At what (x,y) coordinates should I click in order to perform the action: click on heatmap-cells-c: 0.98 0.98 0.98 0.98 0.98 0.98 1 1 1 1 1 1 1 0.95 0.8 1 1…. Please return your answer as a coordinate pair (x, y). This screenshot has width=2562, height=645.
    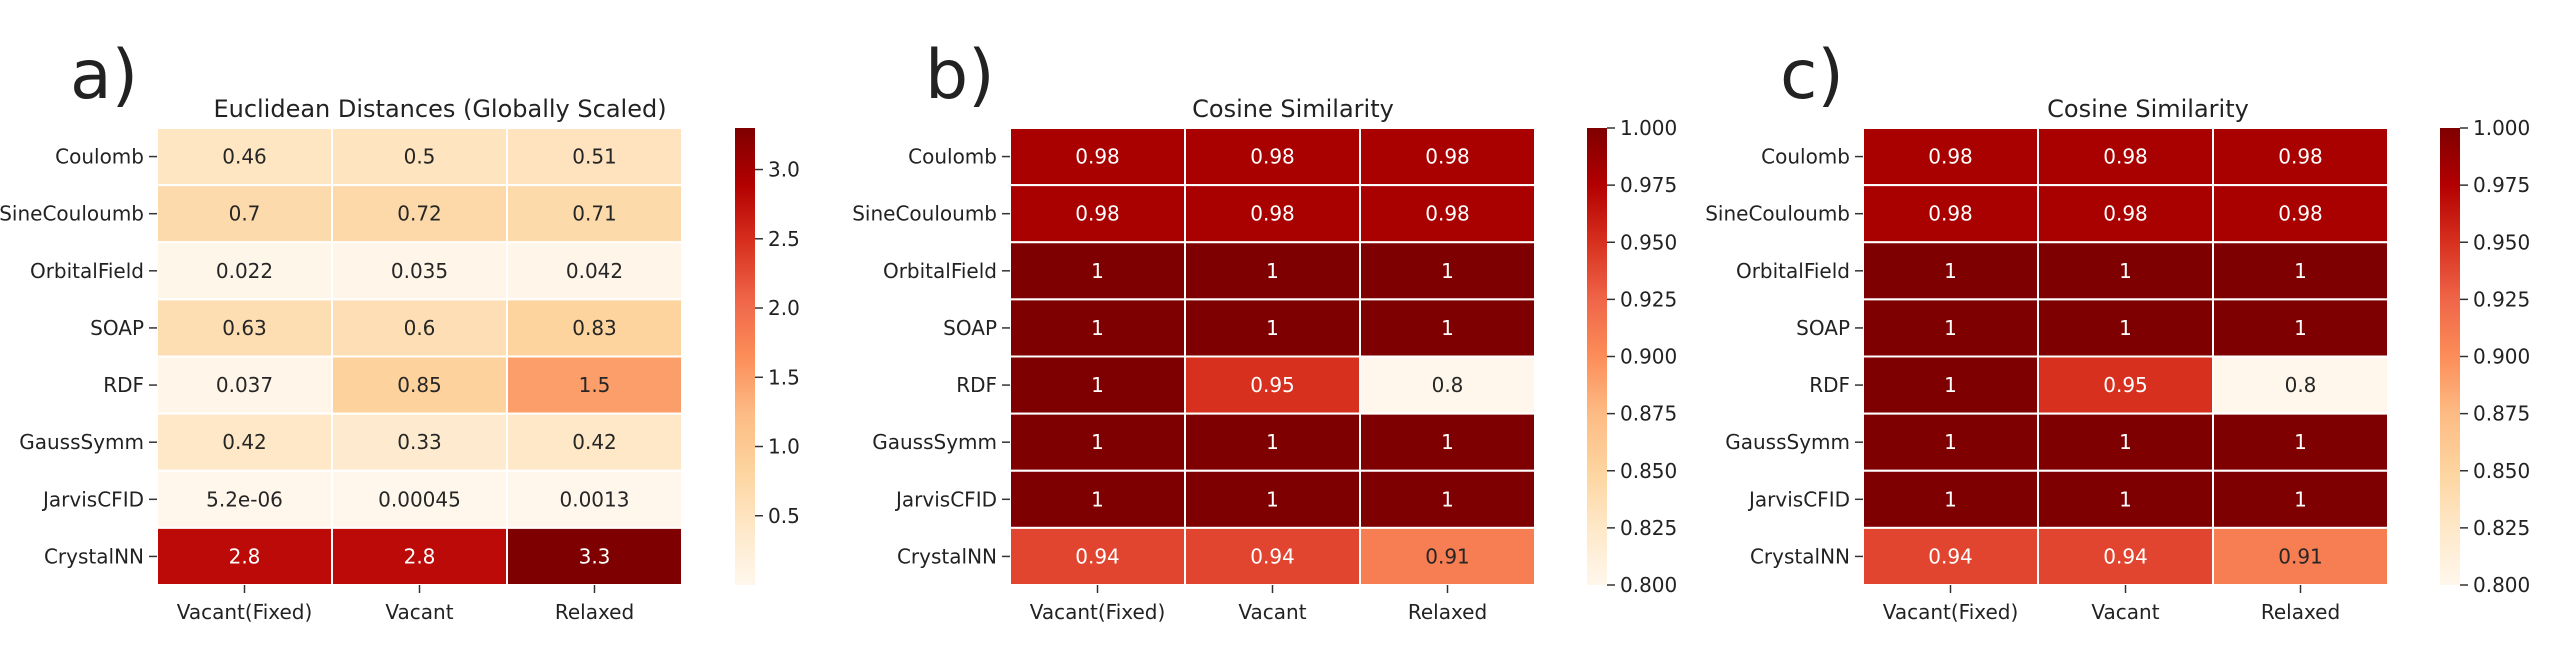
    Looking at the image, I should click on (2125, 356).